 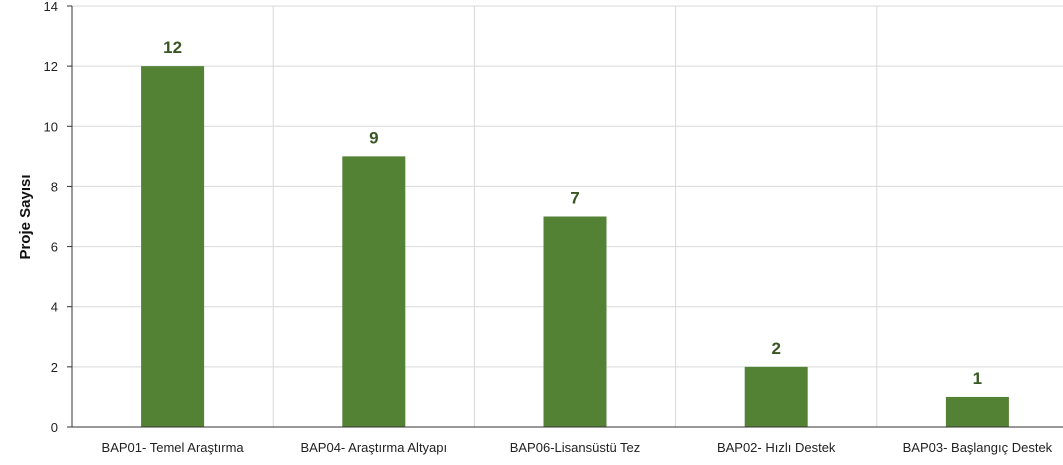 What do you see at coordinates (776, 447) in the screenshot?
I see `x-category-label: BAP02- Hızlı Destek` at bounding box center [776, 447].